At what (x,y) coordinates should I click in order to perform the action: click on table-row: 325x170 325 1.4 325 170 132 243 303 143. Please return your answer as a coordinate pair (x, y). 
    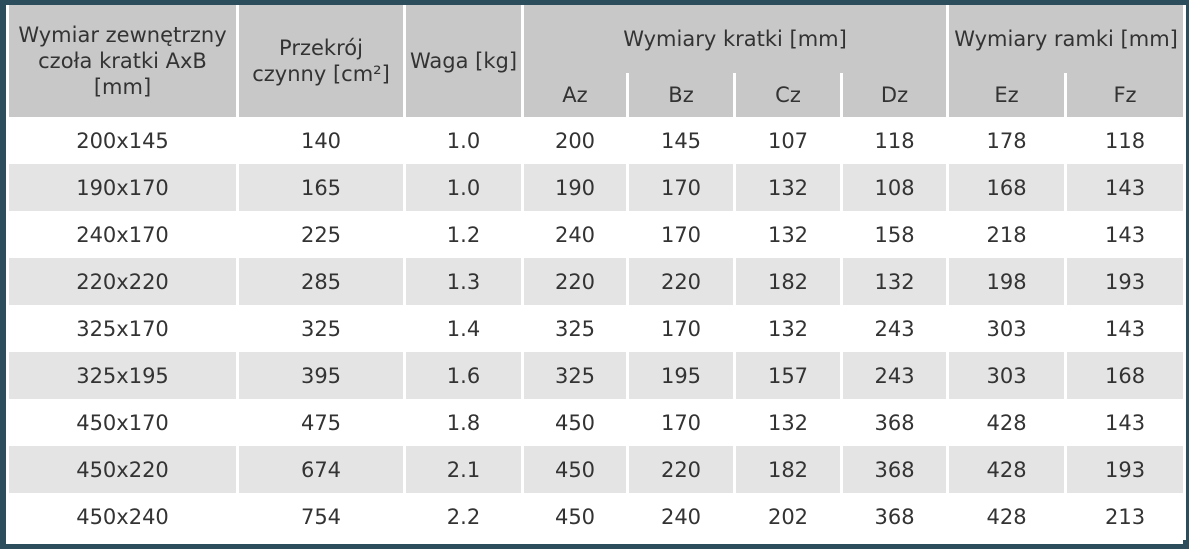
    Looking at the image, I should click on (596, 328).